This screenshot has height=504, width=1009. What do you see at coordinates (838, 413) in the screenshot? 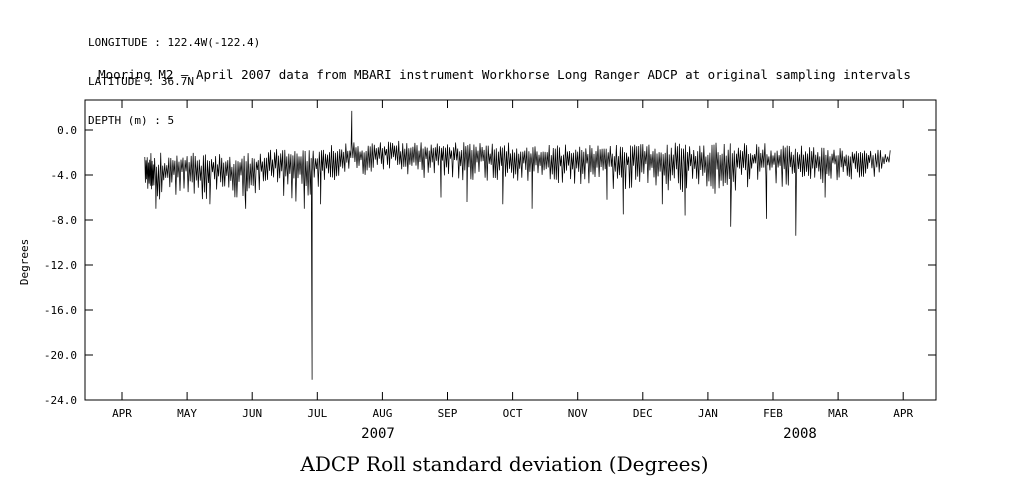
I see `x-tick-label: MAR` at bounding box center [838, 413].